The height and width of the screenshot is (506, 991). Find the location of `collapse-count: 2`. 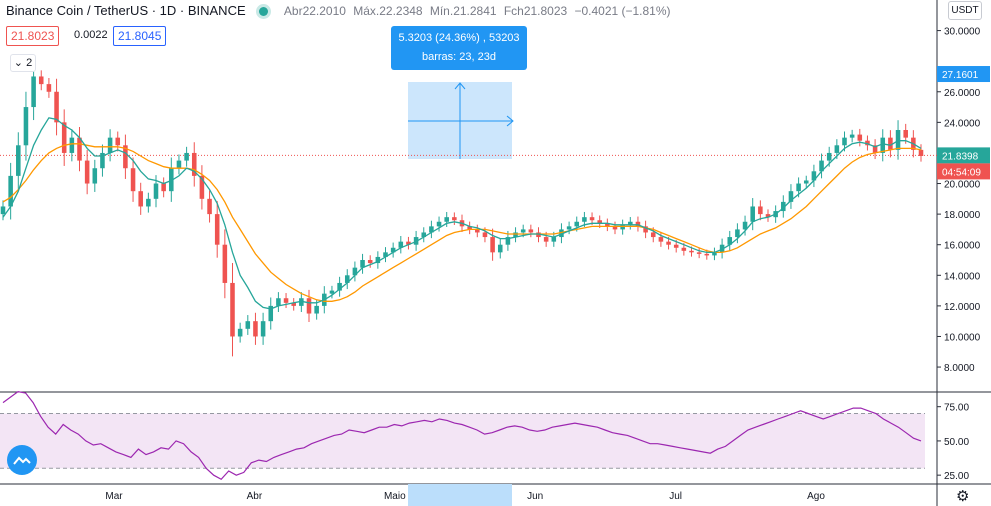

collapse-count: 2 is located at coordinates (29, 63).